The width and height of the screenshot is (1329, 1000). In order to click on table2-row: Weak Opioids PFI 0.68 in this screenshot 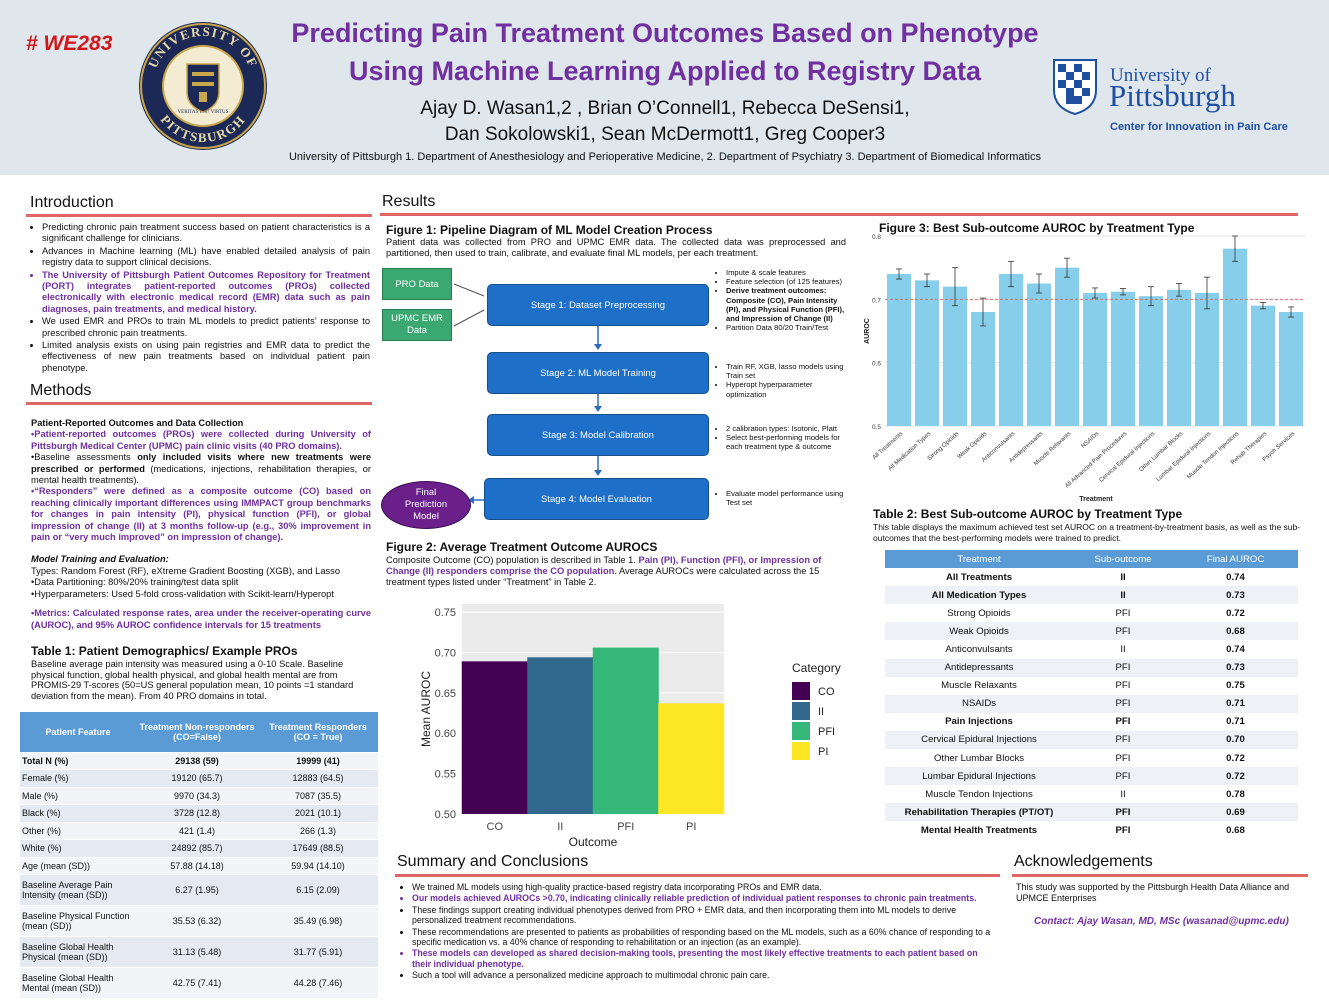, I will do `click(1091, 631)`.